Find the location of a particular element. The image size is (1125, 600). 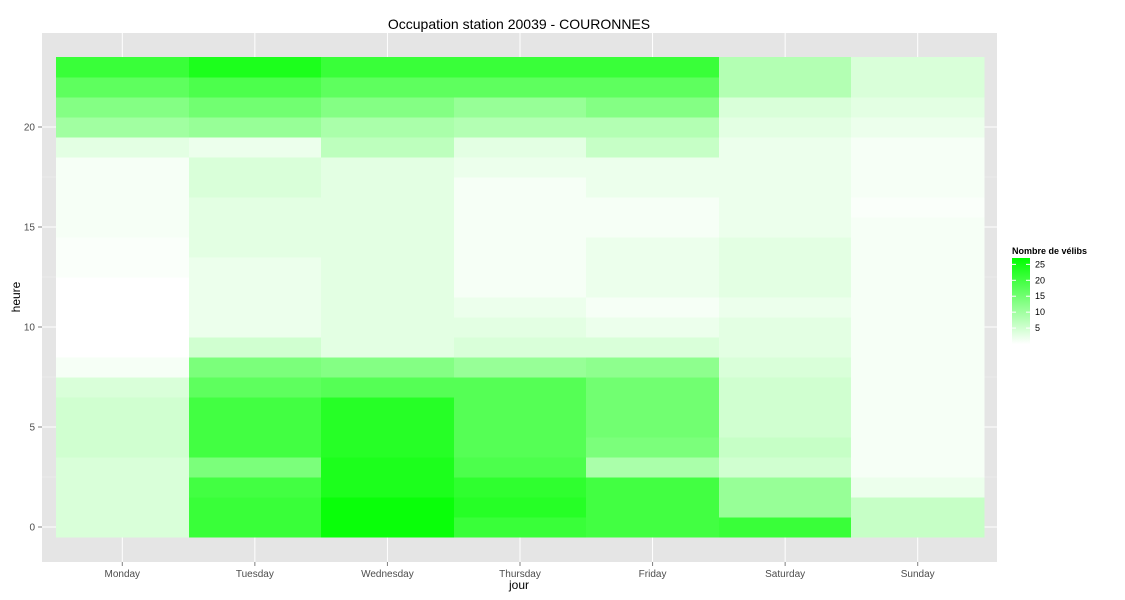

tile-saturday-h2 is located at coordinates (785, 487).